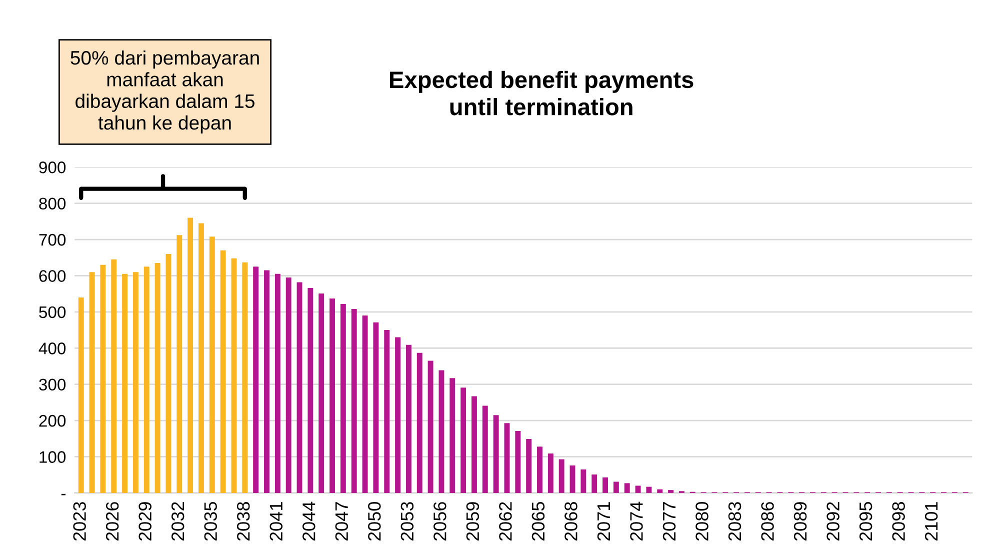  I want to click on x-tick-label: 2098, so click(898, 521).